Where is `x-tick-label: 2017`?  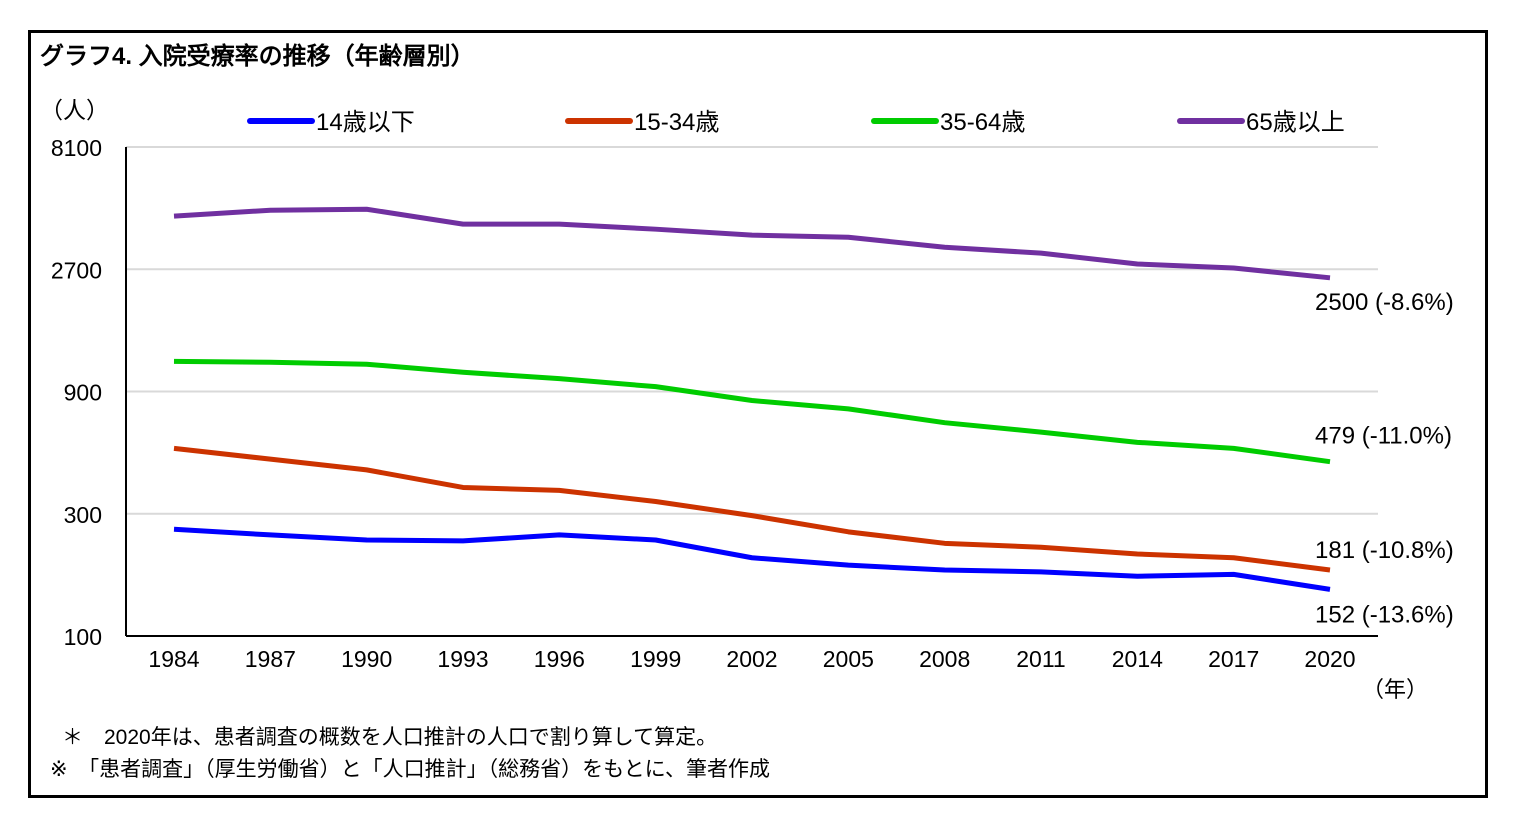 x-tick-label: 2017 is located at coordinates (1233, 659).